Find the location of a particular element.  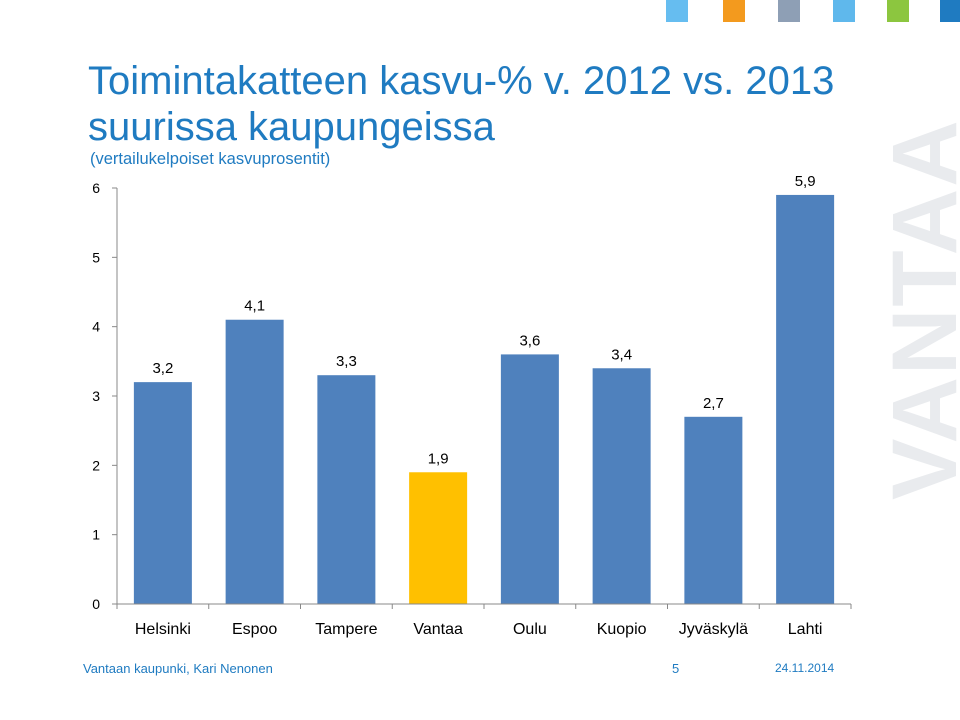

footer-date: 24.11.2014 is located at coordinates (805, 668).